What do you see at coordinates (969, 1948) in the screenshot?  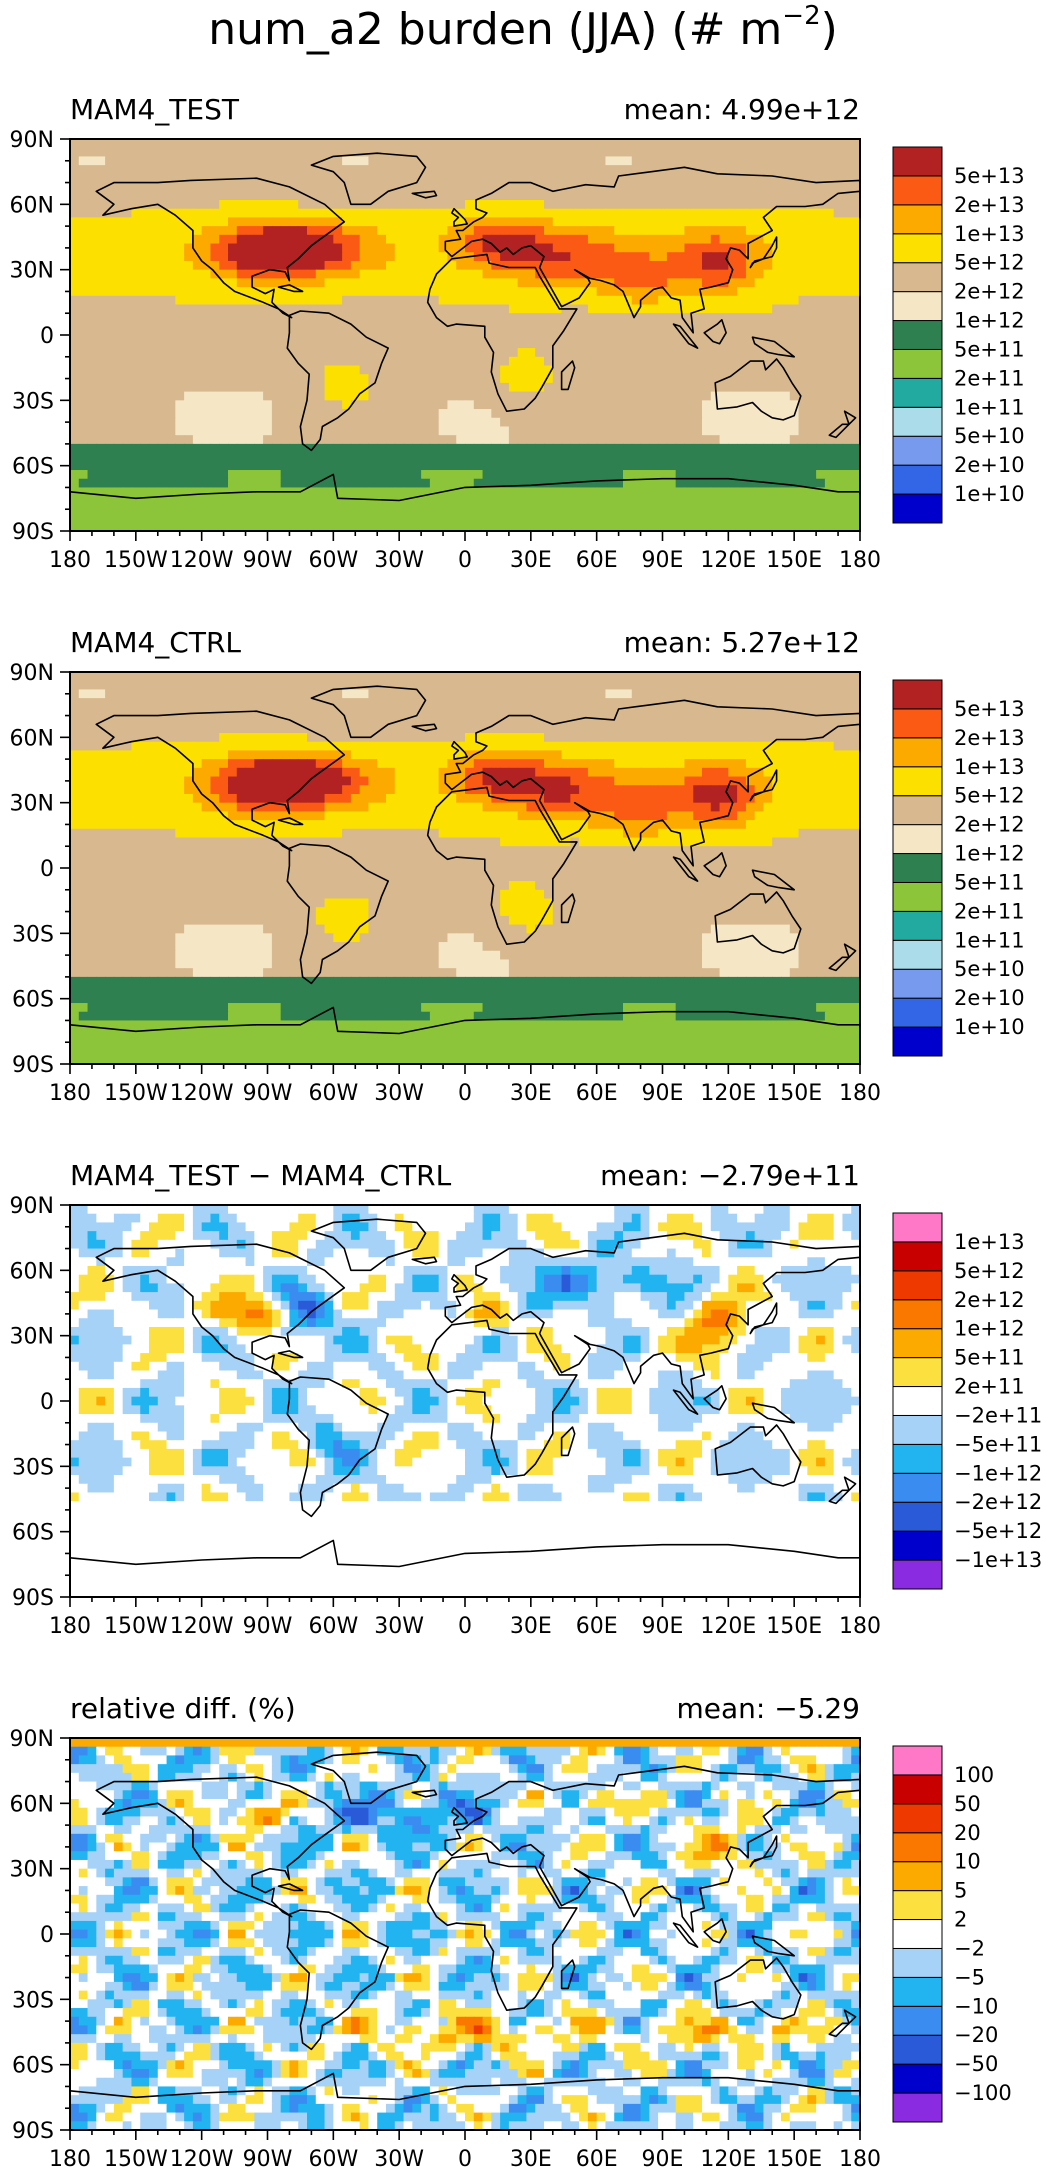 I see `colorbar-label: −2` at bounding box center [969, 1948].